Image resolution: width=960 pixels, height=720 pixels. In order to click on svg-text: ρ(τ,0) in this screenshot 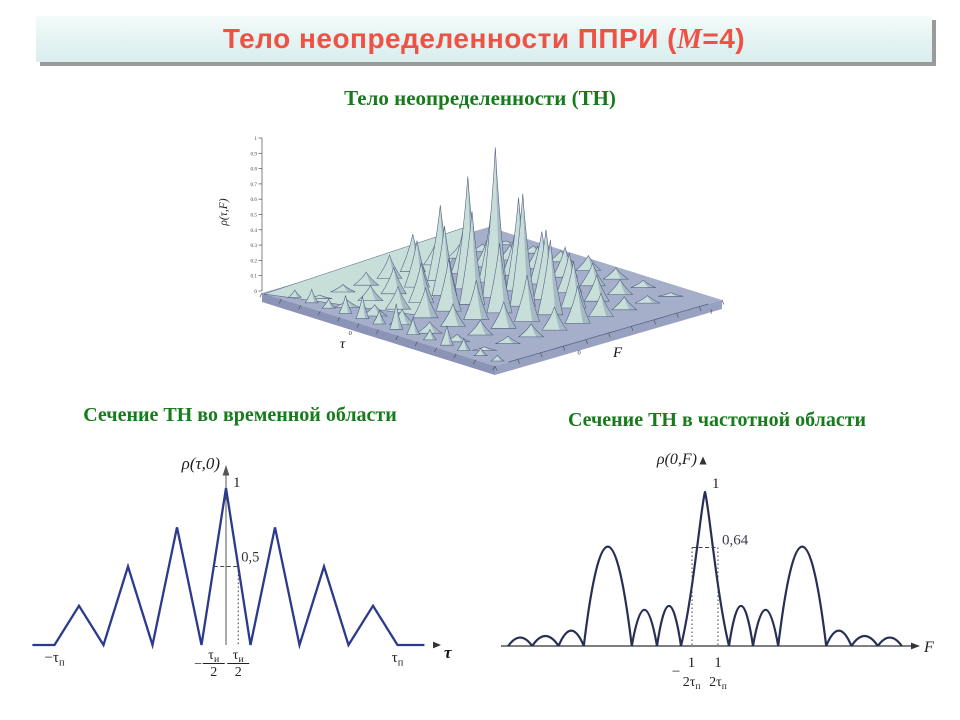, I will do `click(201, 463)`.